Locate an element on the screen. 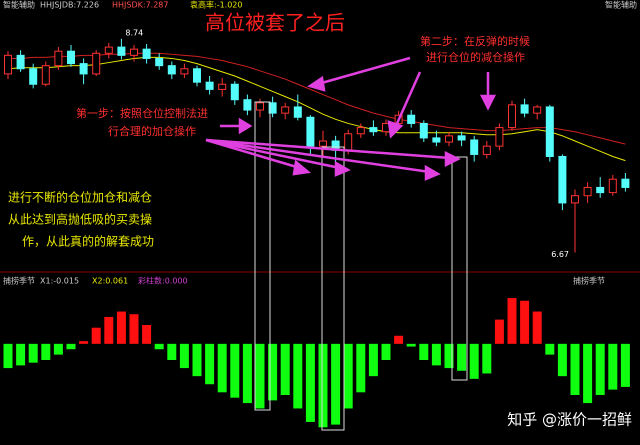 Image resolution: width=640 pixels, height=445 pixels. annotation: 从此达到高抛低吸的买卖操 is located at coordinates (80, 219).